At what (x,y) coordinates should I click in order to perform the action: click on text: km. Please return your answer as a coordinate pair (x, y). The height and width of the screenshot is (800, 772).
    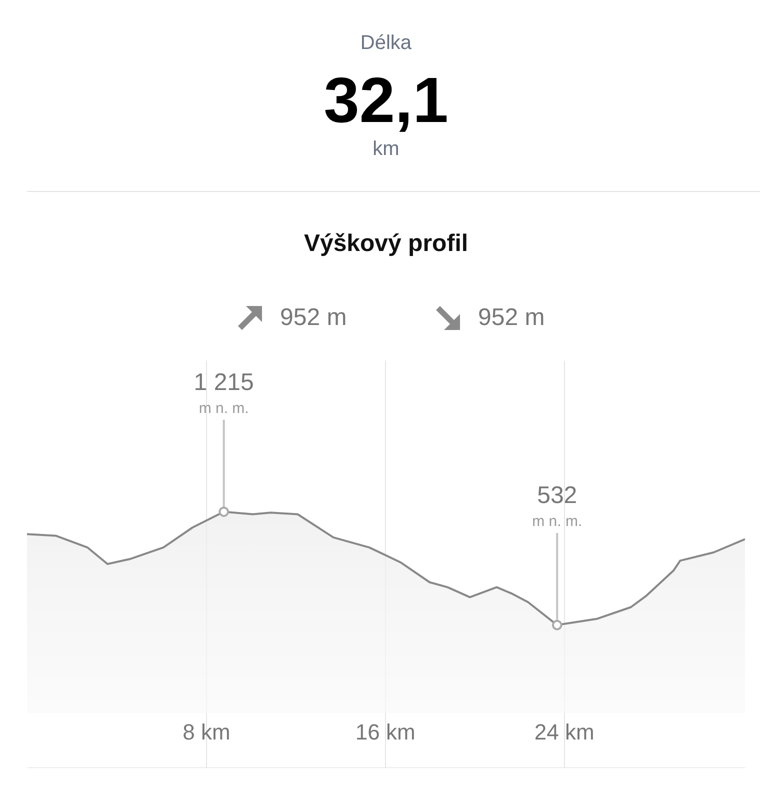
    Looking at the image, I should click on (386, 149).